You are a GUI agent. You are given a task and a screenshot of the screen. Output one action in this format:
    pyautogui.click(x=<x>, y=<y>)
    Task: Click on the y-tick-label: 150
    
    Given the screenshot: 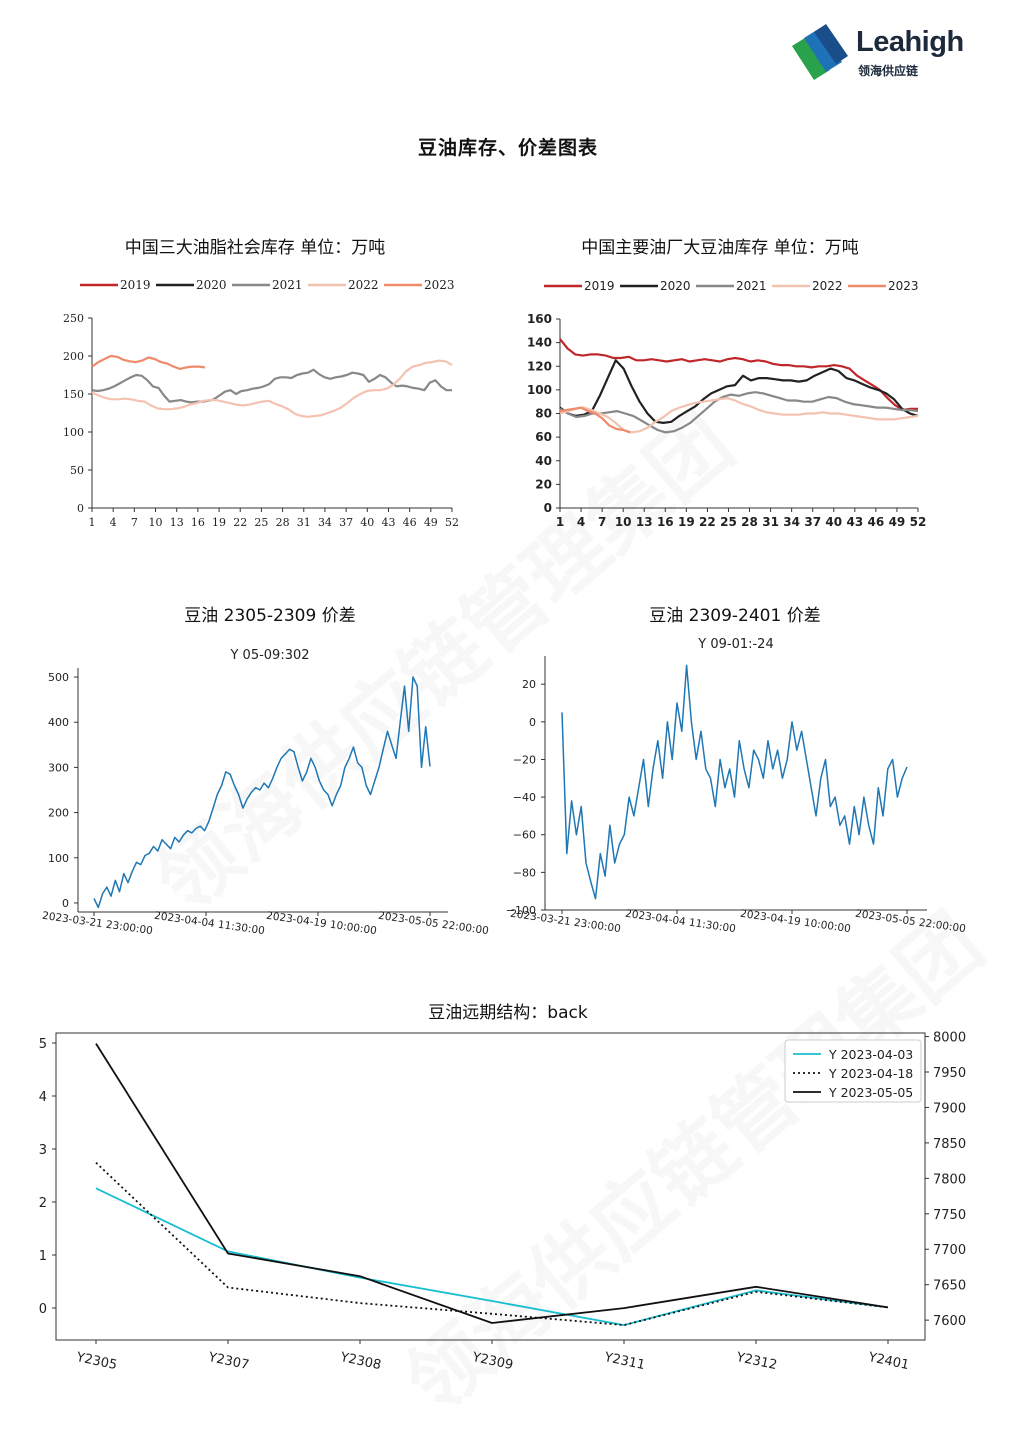 What is the action you would take?
    pyautogui.click(x=73, y=394)
    